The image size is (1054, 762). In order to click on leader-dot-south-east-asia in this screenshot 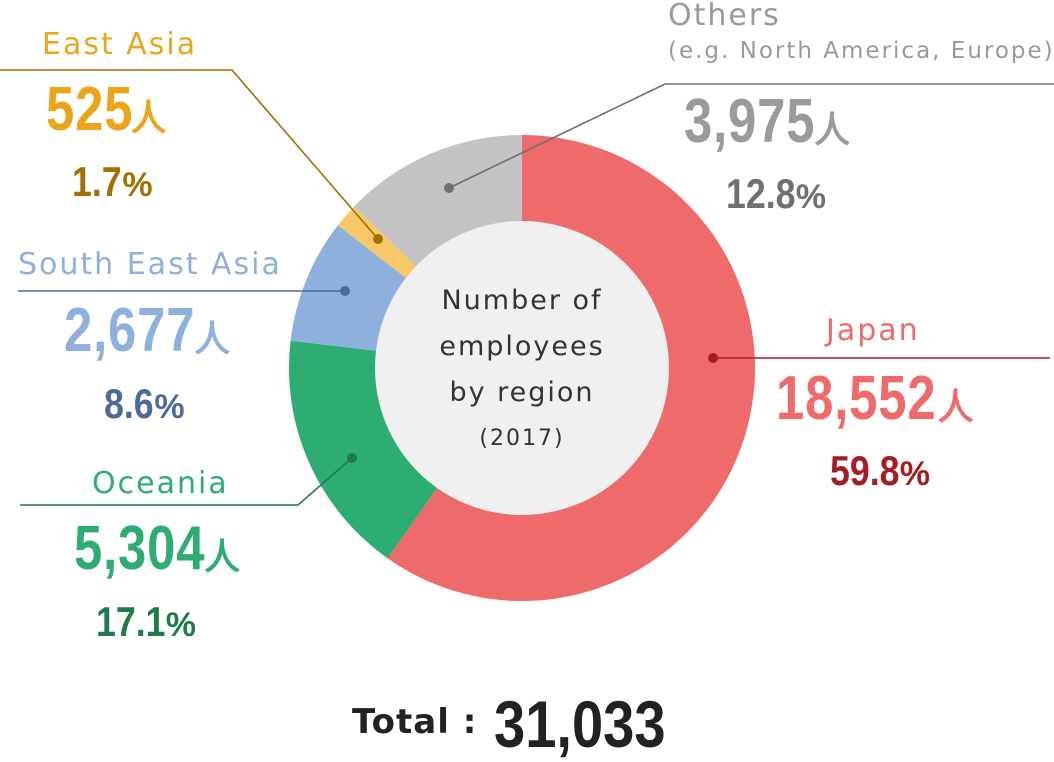, I will do `click(345, 291)`.